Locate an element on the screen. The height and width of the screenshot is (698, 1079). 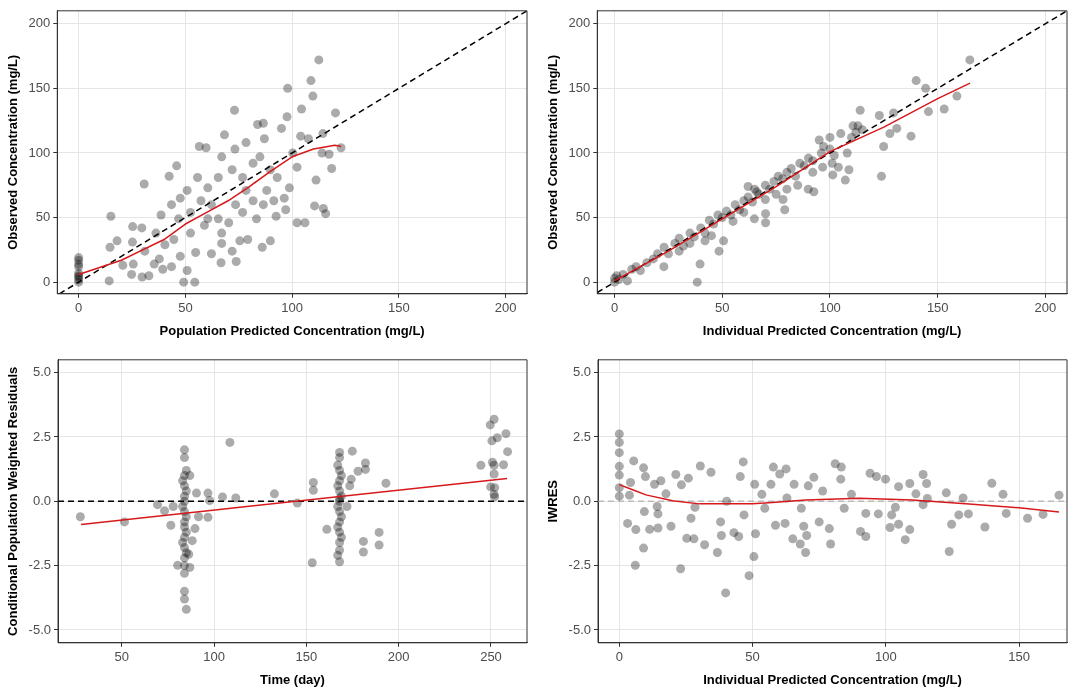
y-axis-title: IWRES is located at coordinates (553, 501).